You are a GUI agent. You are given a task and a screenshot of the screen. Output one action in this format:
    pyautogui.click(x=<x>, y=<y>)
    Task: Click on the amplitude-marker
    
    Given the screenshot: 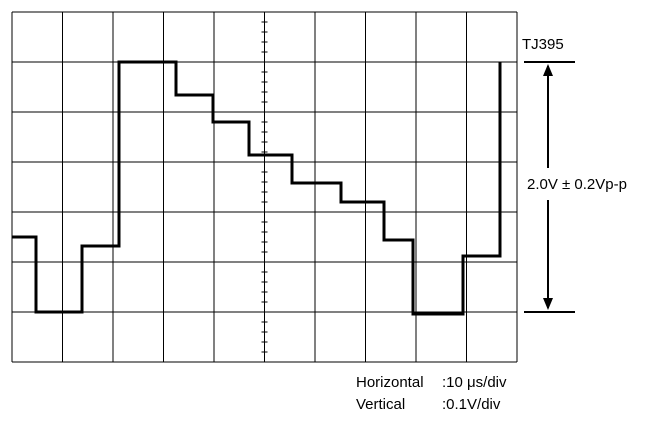 What is the action you would take?
    pyautogui.click(x=549, y=187)
    